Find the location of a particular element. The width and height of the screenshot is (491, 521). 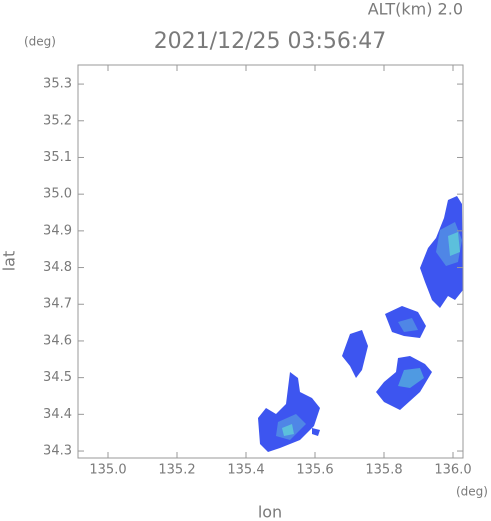

y-tick-label: 35.2 is located at coordinates (57, 120).